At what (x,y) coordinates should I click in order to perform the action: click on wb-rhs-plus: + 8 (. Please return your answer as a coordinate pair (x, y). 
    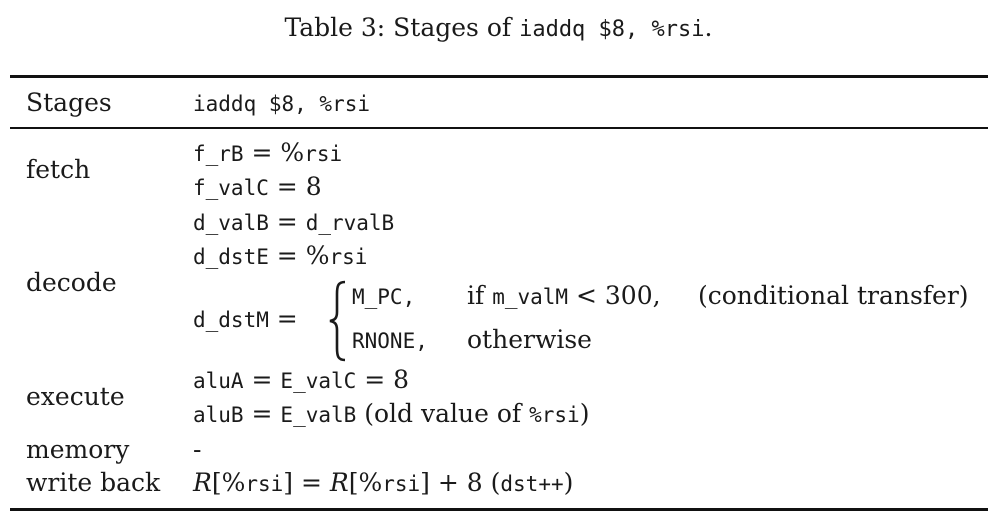
    Looking at the image, I should click on (465, 482).